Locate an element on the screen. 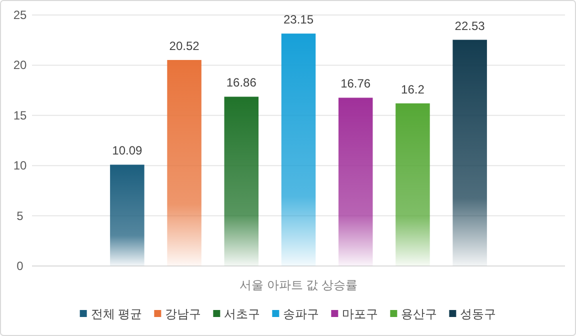  legend-label: 강남구 is located at coordinates (183, 314).